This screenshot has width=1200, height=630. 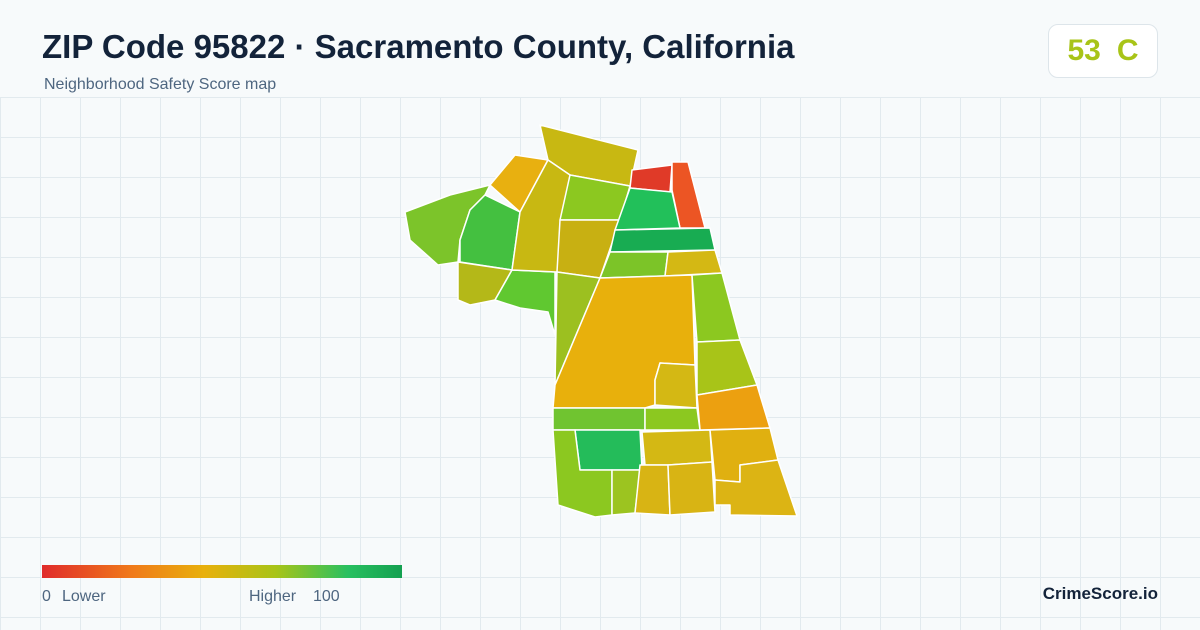 What do you see at coordinates (46, 596) in the screenshot?
I see `legend-min: 0` at bounding box center [46, 596].